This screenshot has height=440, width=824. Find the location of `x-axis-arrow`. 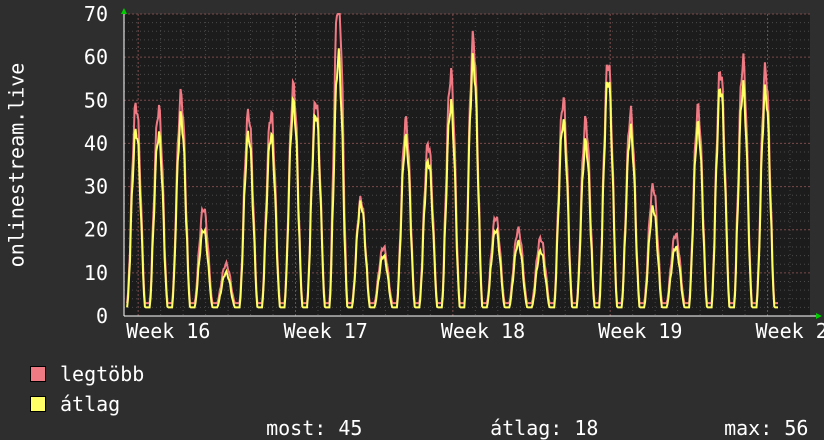

x-axis-arrow is located at coordinates (819, 316).